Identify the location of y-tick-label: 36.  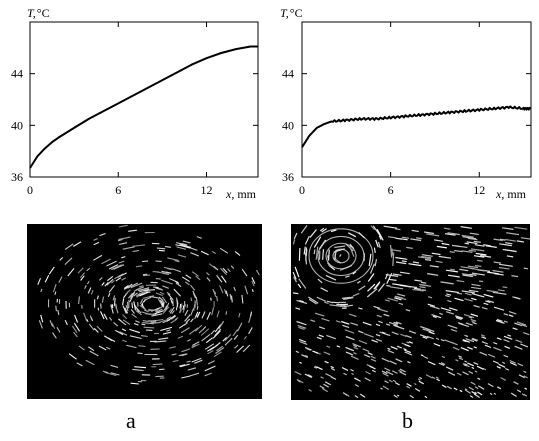
(17, 177).